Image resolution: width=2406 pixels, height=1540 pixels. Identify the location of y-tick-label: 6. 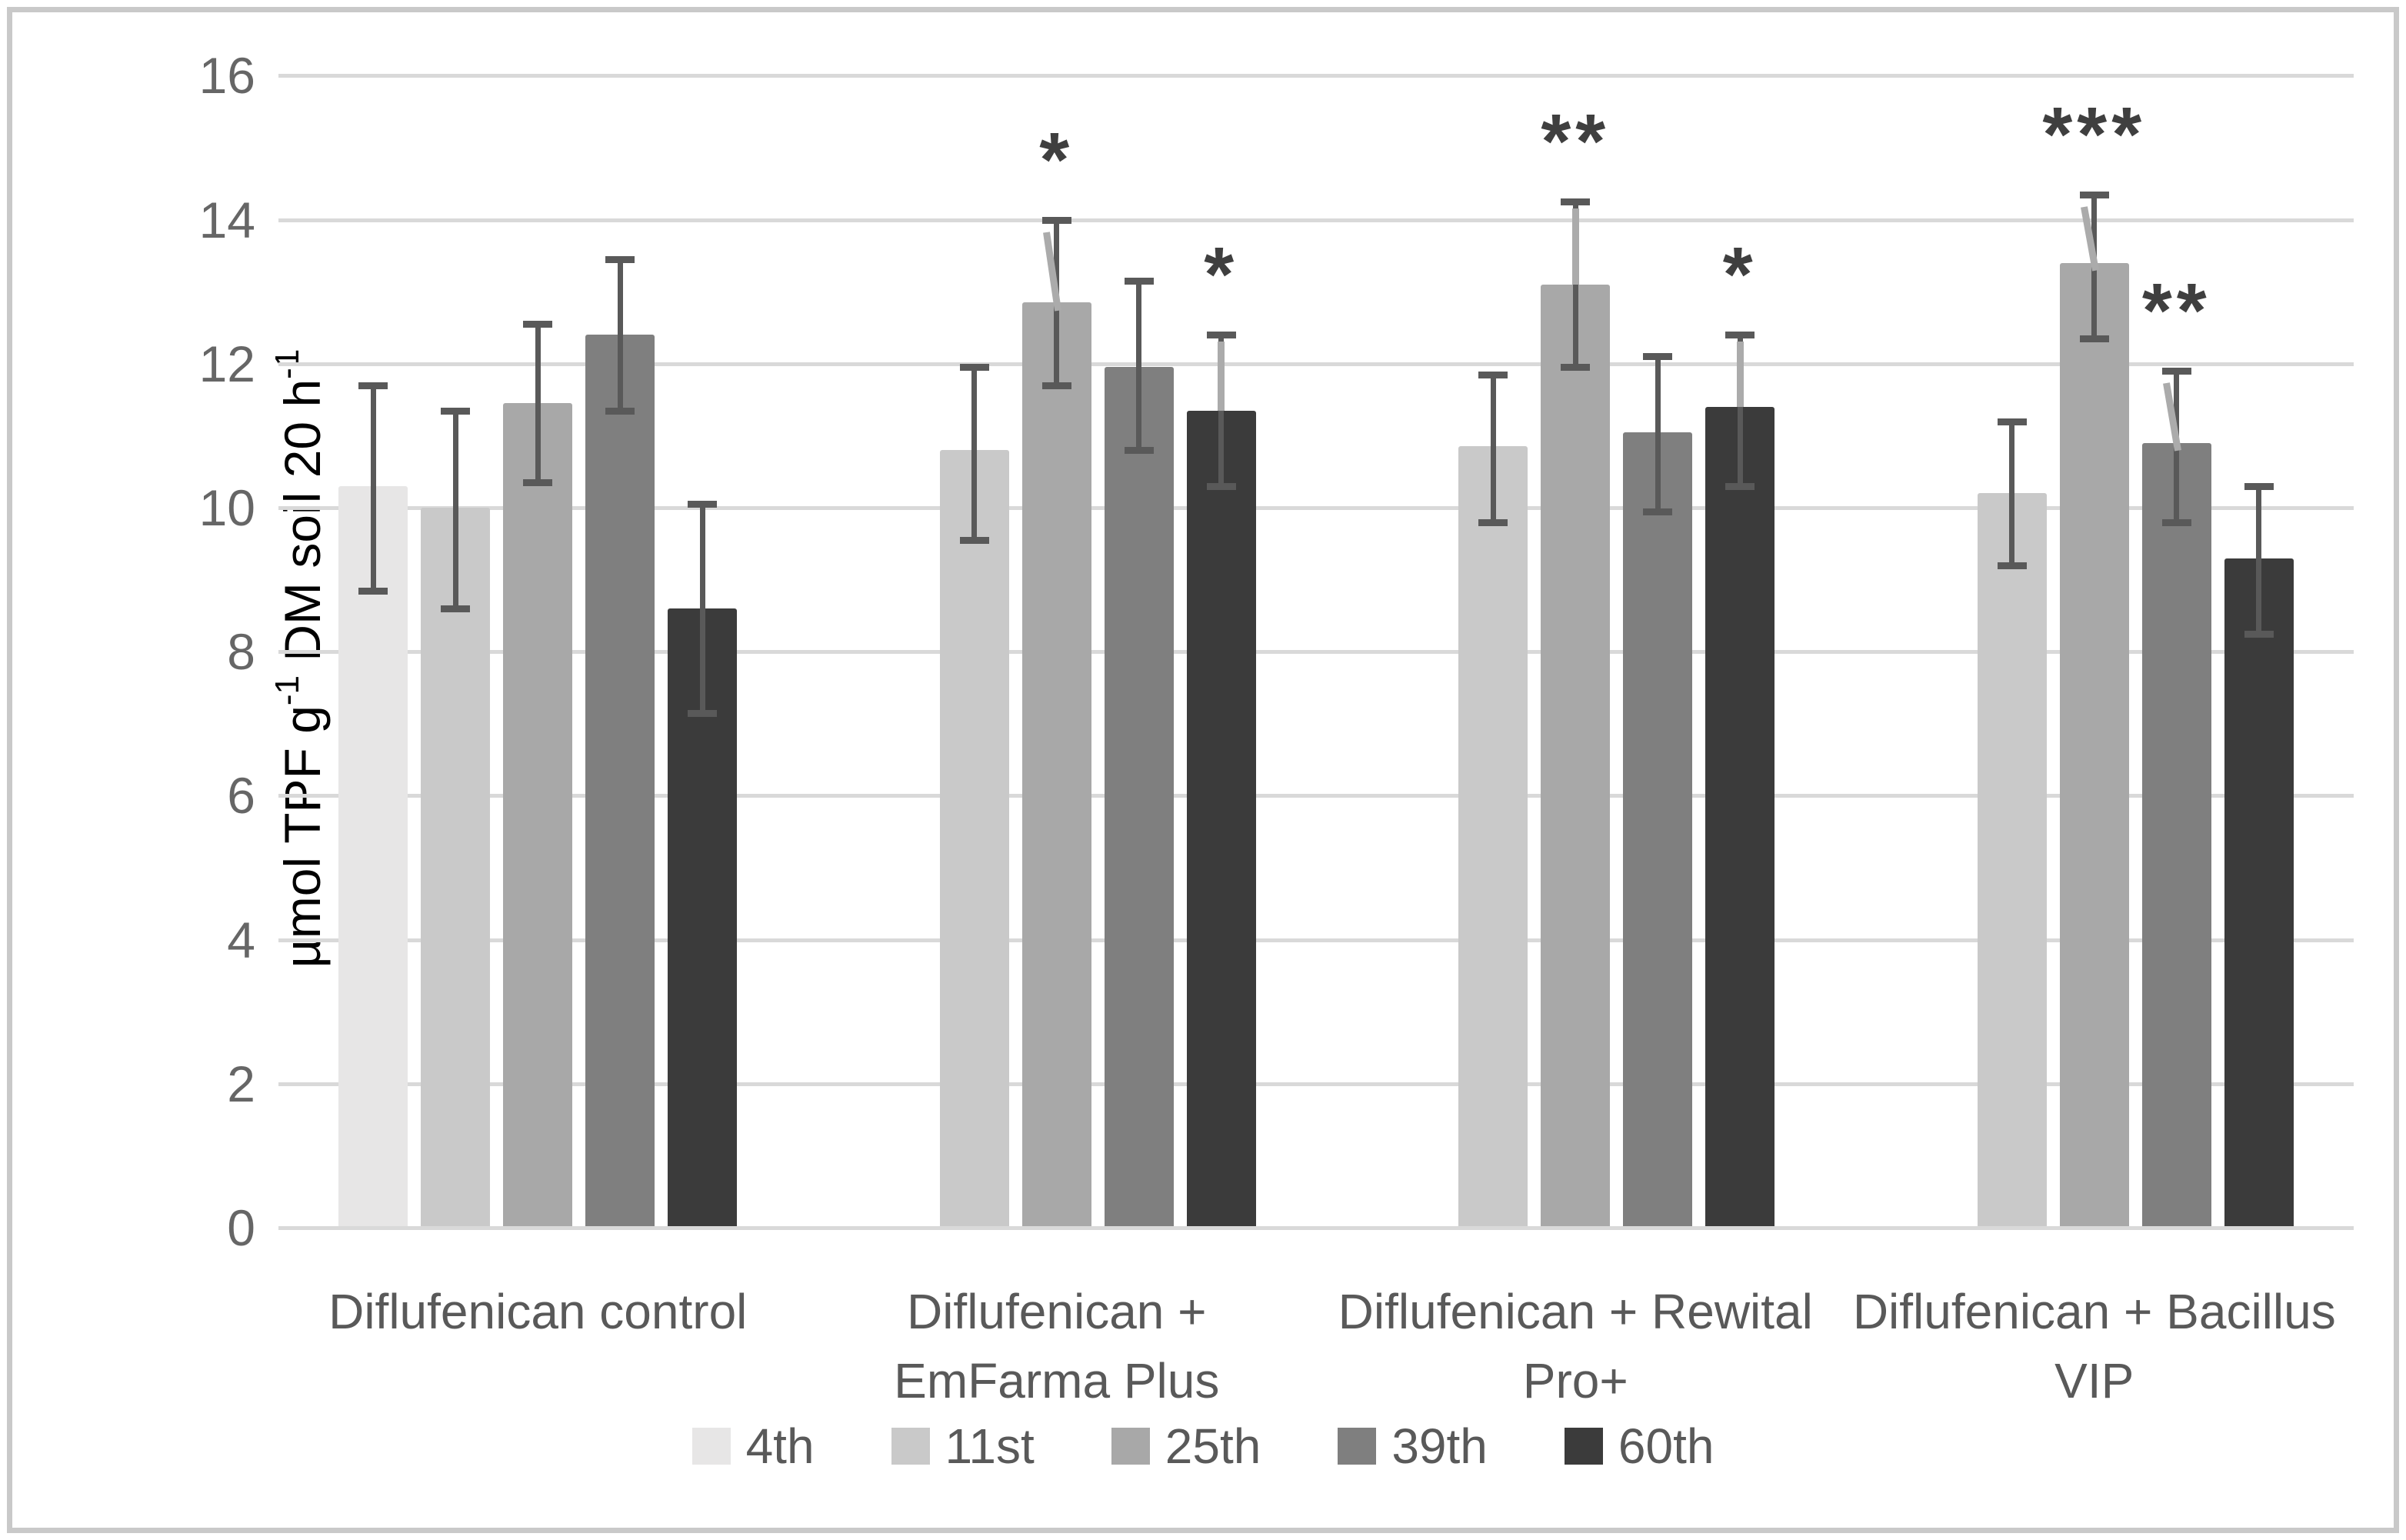
(241, 796).